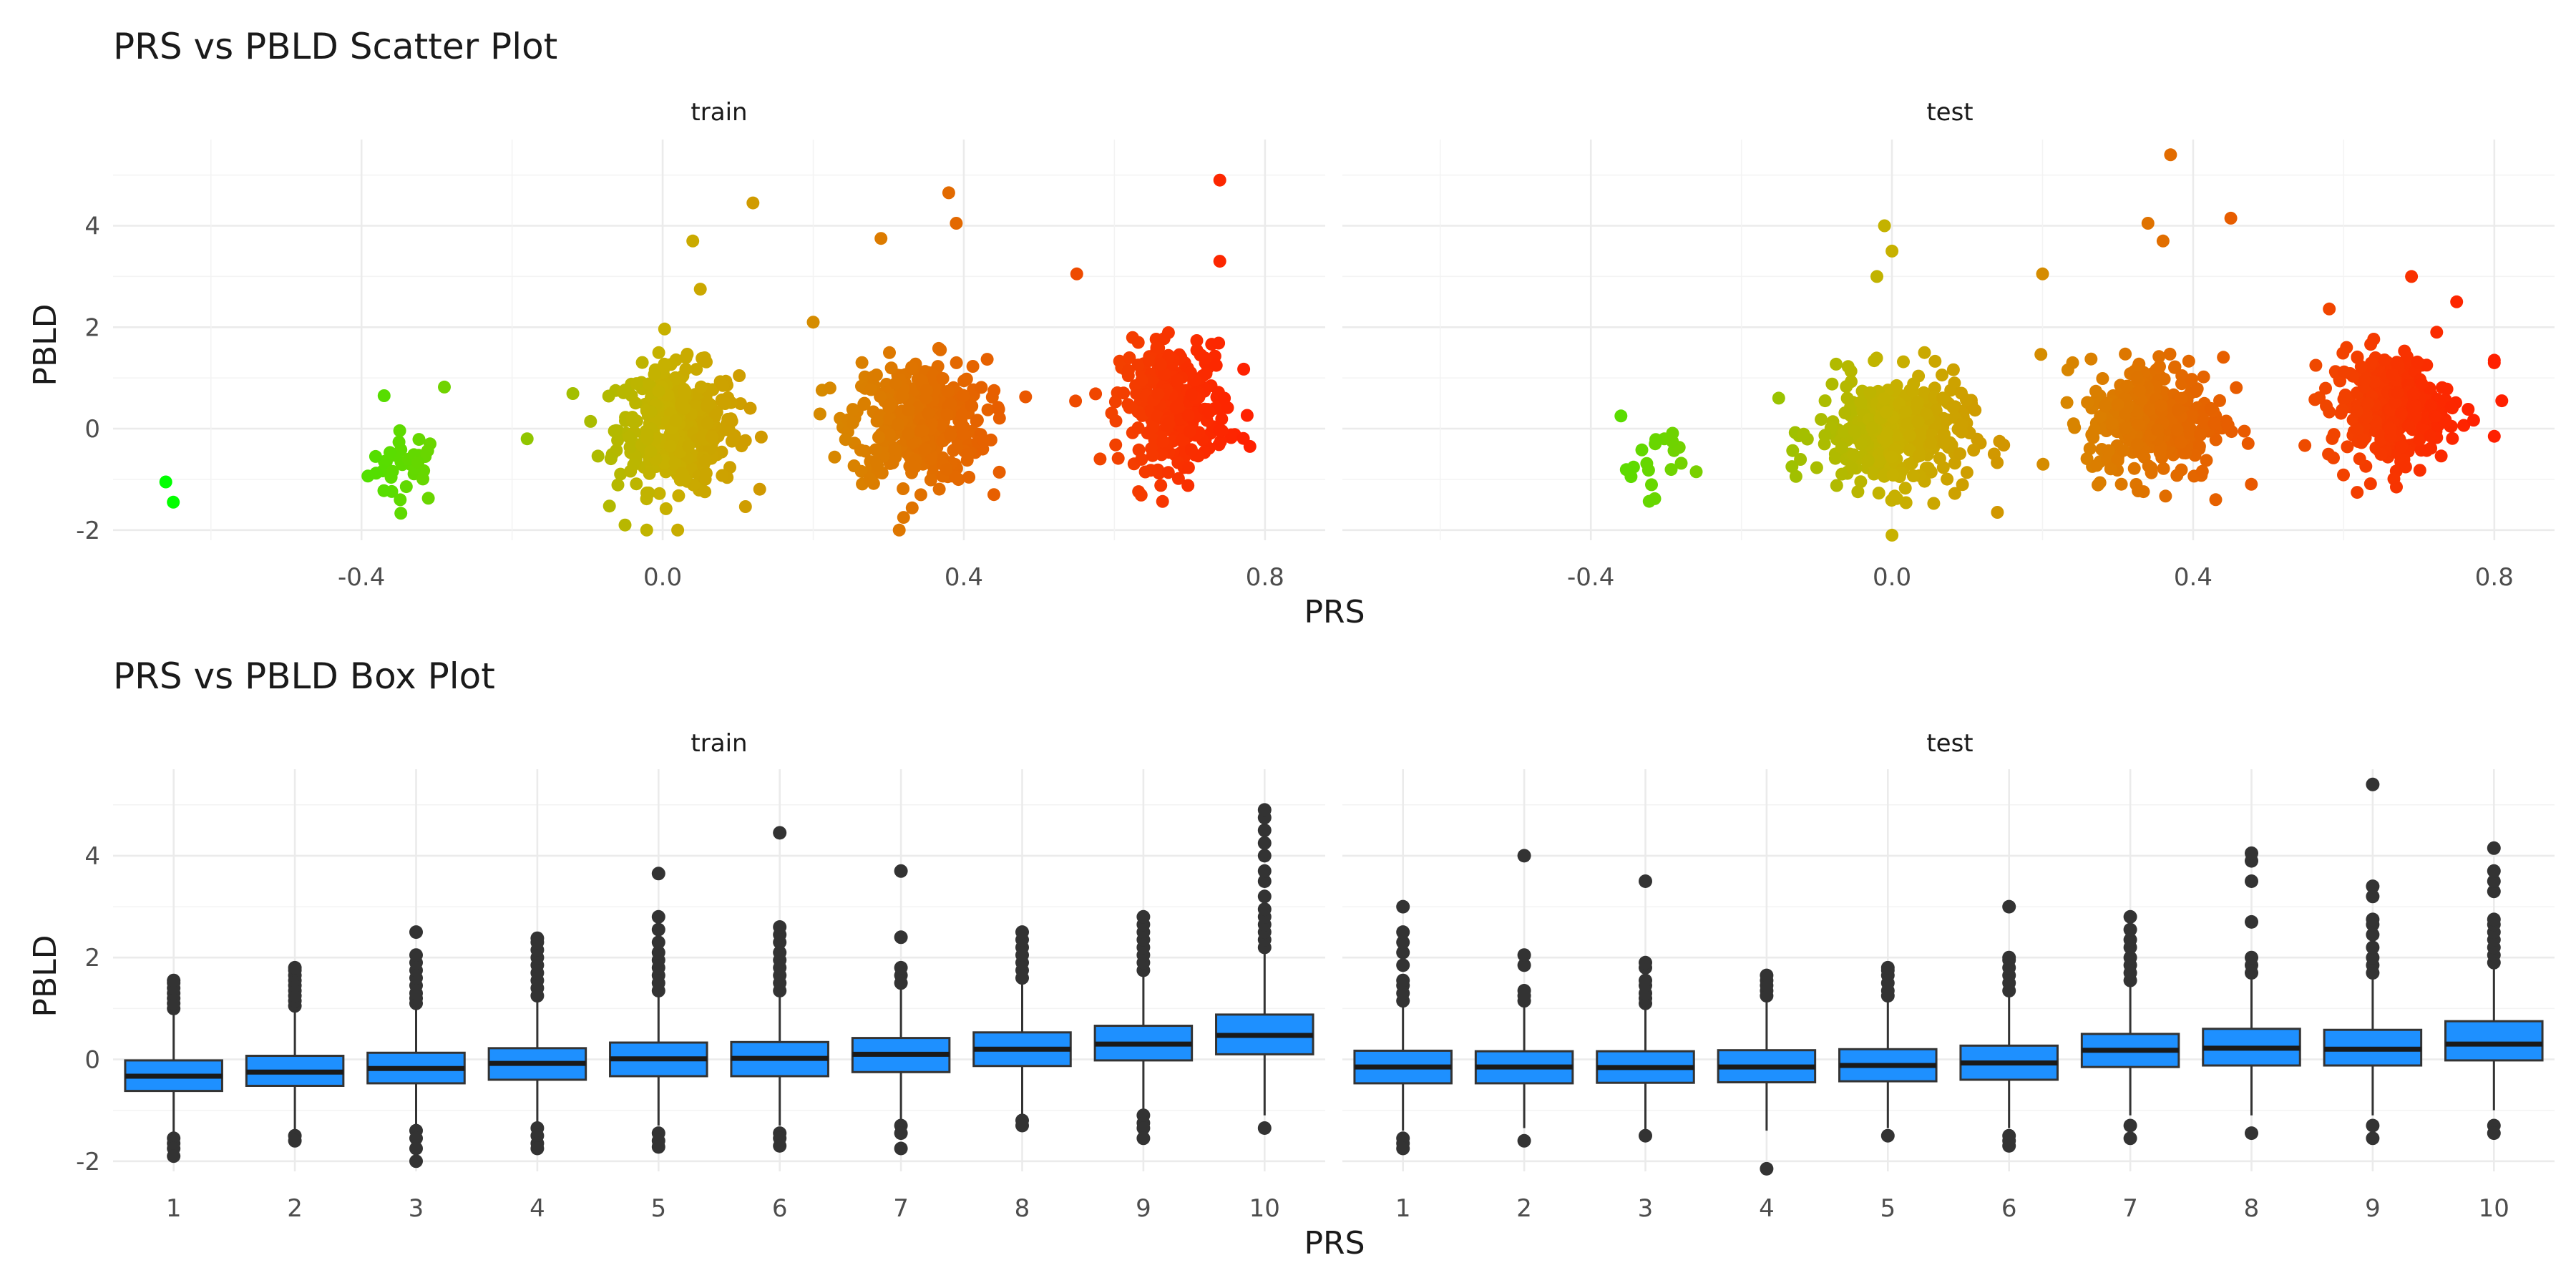 Image resolution: width=2576 pixels, height=1288 pixels. I want to click on box-x-tick-label: 5, so click(658, 1208).